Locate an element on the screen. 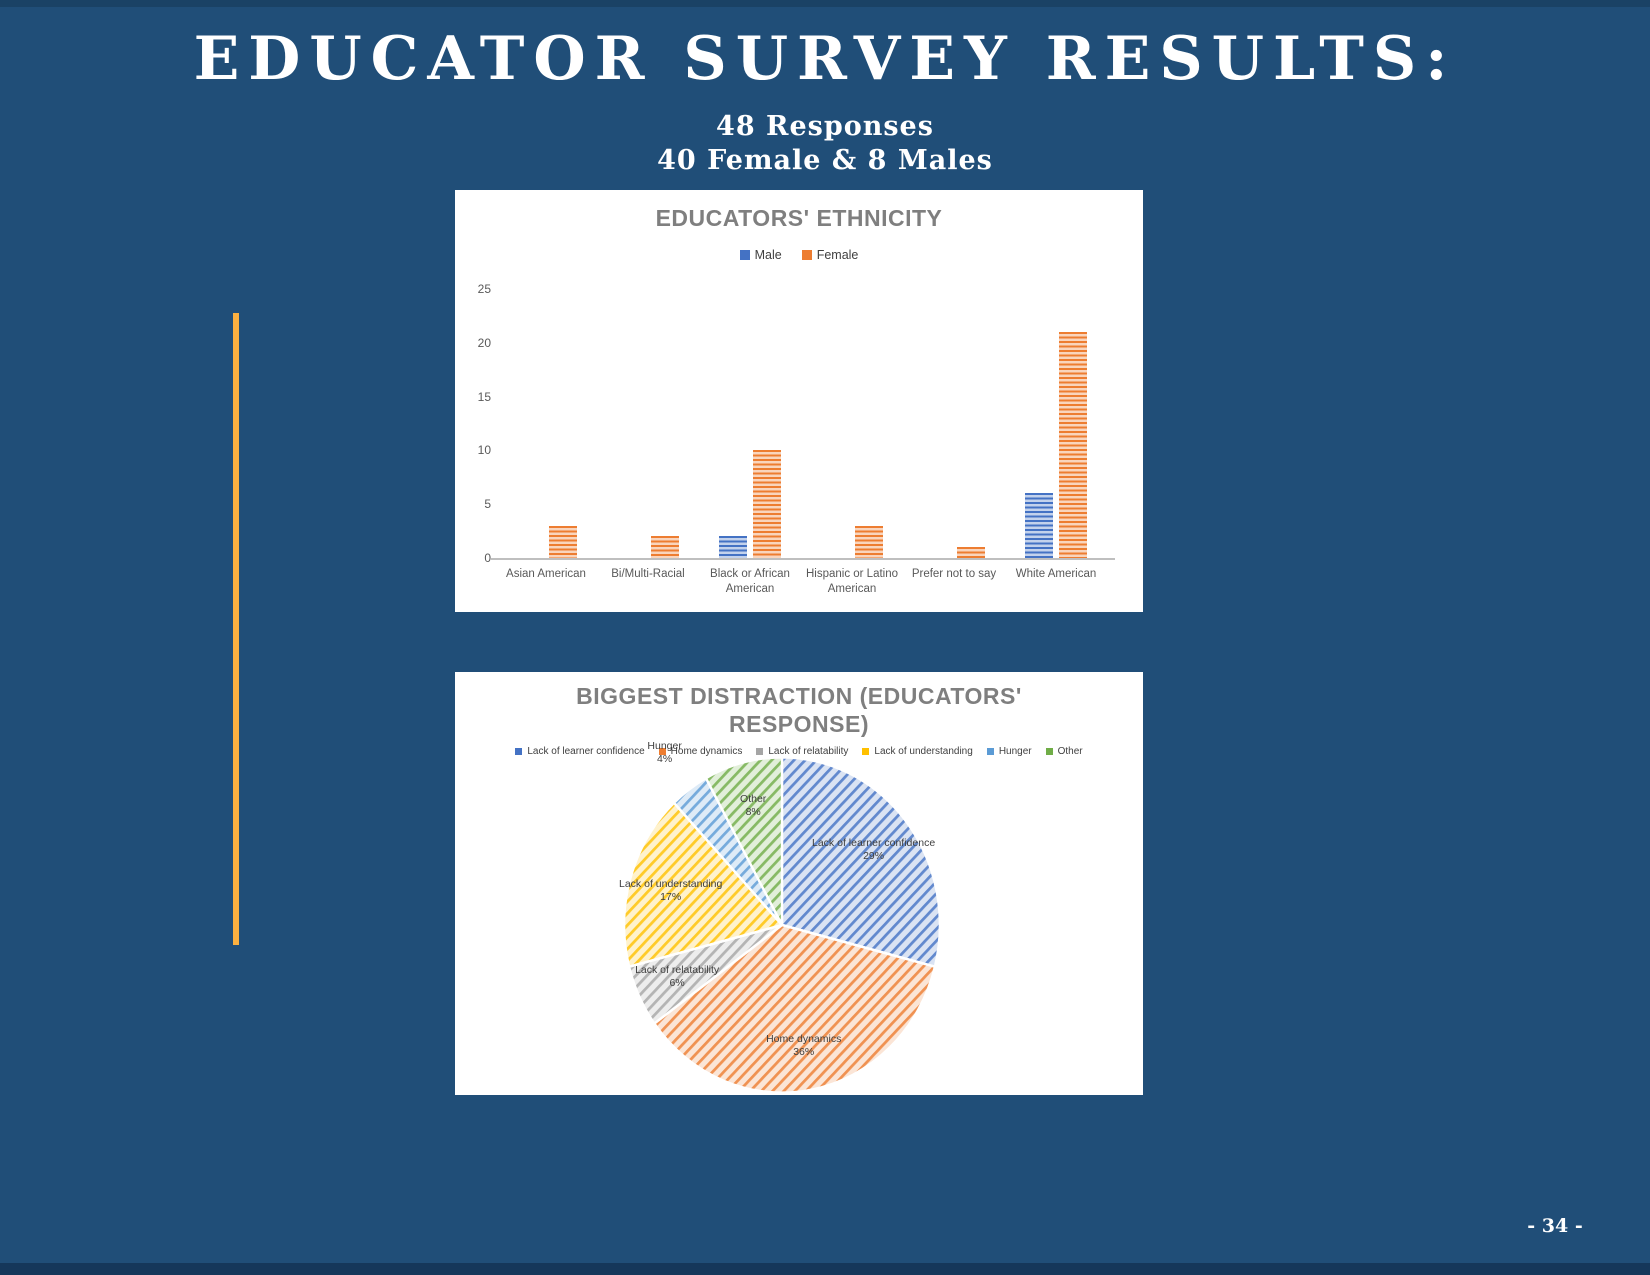  y-axis-label-25: 25 is located at coordinates (484, 289).